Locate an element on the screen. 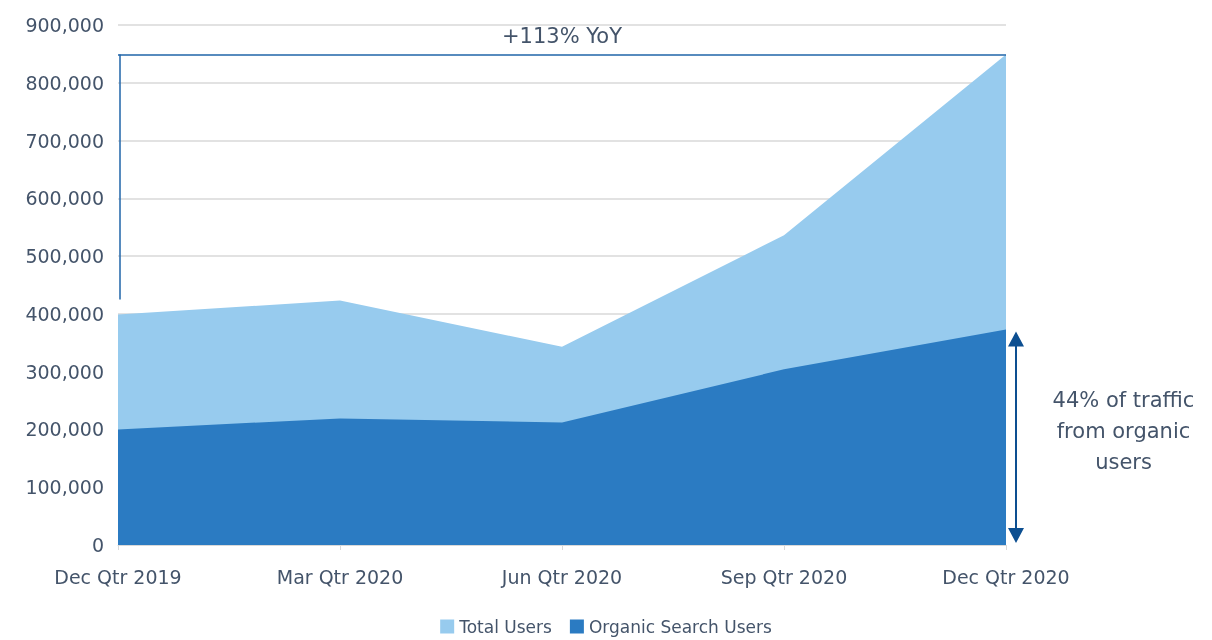 The width and height of the screenshot is (1212, 640). y-tick-label: 500,000 is located at coordinates (64, 256).